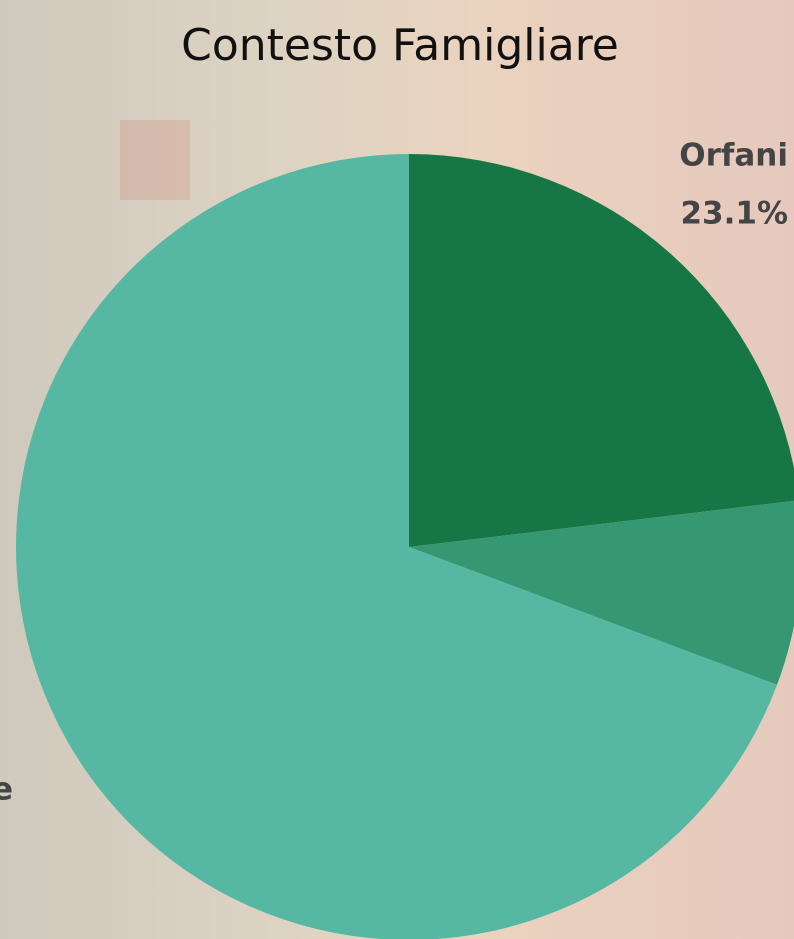  What do you see at coordinates (400, 45) in the screenshot?
I see `chart-title: Contesto Famigliare` at bounding box center [400, 45].